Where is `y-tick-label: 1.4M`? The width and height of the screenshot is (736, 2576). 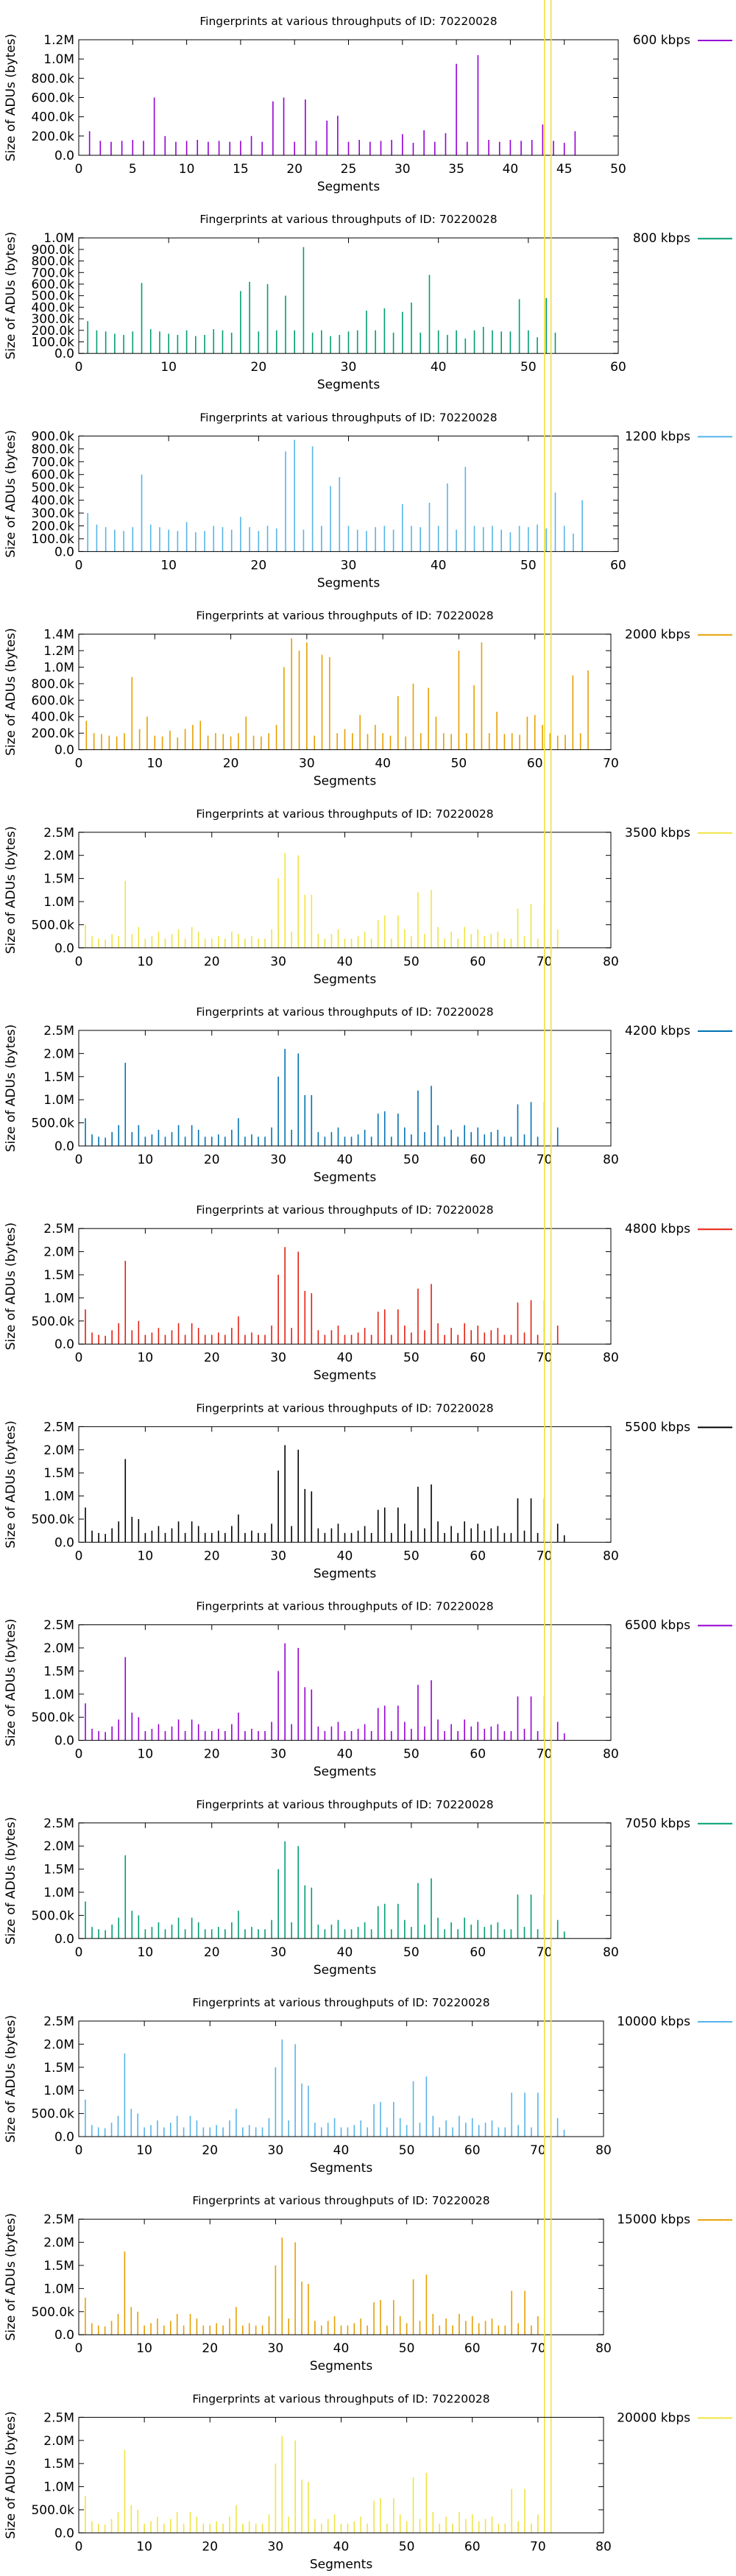 y-tick-label: 1.4M is located at coordinates (59, 635).